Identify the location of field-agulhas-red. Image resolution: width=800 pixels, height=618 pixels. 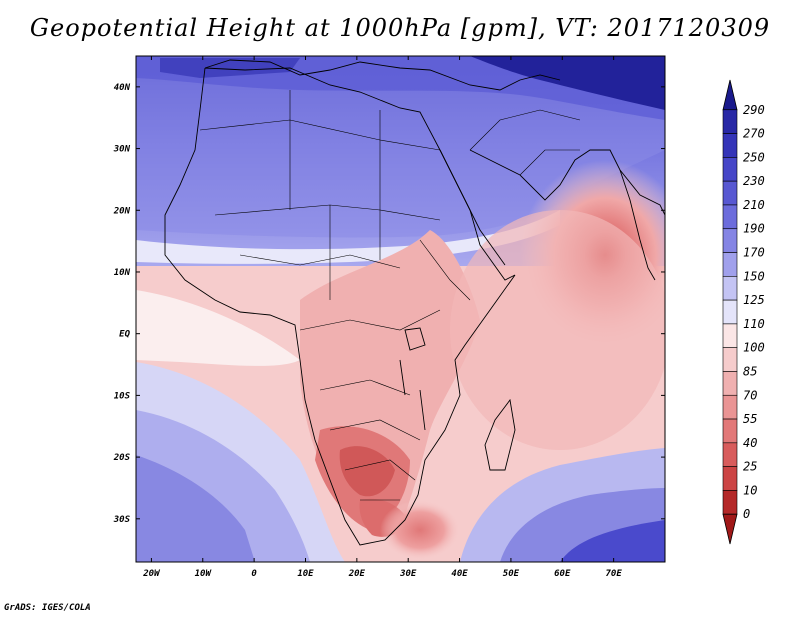
(420, 530).